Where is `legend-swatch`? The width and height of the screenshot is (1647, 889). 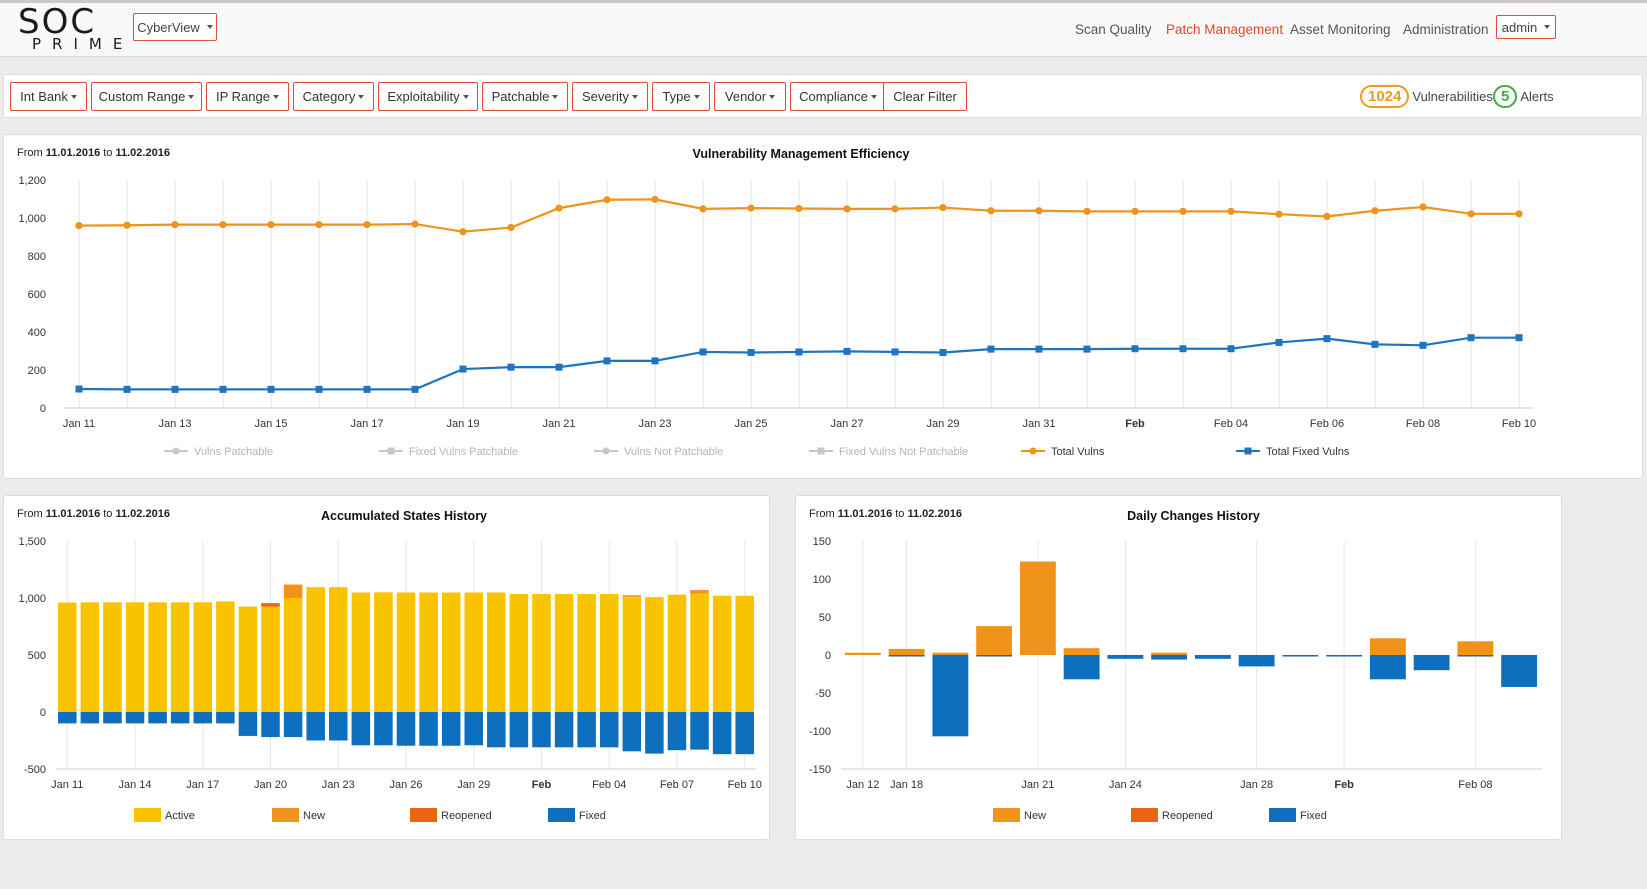
legend-swatch is located at coordinates (1282, 815).